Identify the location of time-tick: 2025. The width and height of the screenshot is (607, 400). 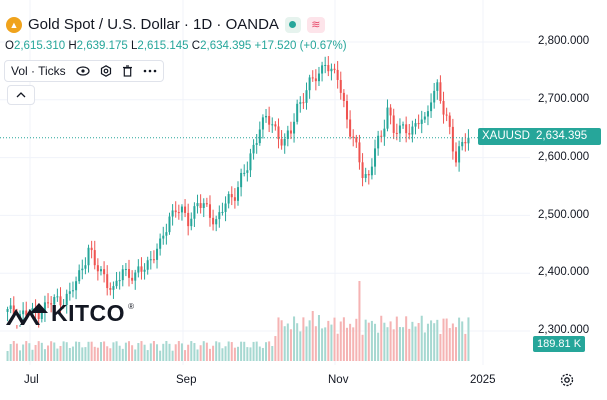
(483, 380).